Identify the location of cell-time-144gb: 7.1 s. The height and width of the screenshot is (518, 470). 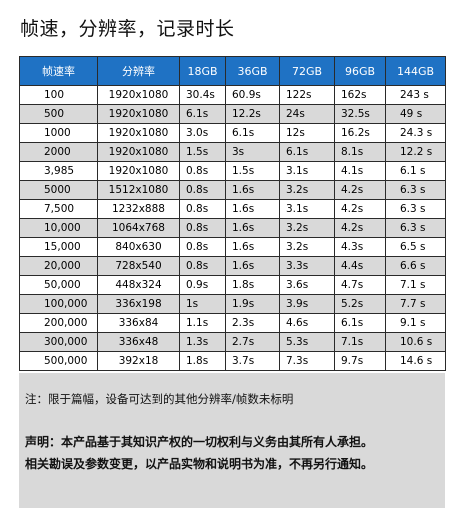
(415, 285).